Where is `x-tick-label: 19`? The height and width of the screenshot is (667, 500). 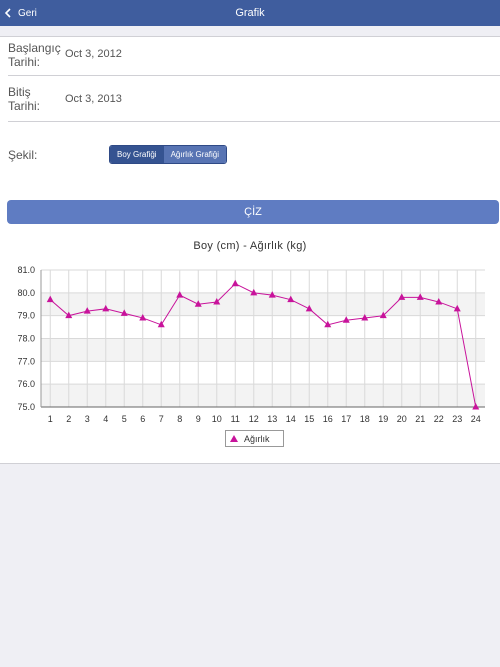 x-tick-label: 19 is located at coordinates (383, 419).